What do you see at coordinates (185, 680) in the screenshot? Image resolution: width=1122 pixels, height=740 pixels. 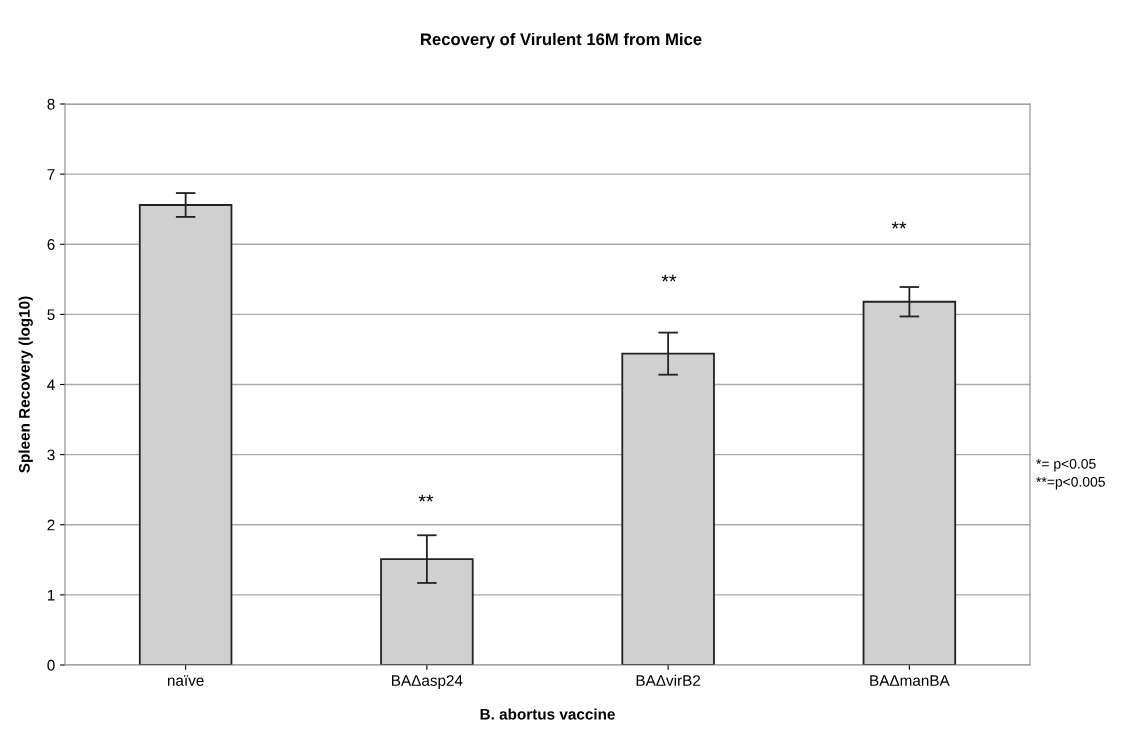 I see `x-tick-label: naïve` at bounding box center [185, 680].